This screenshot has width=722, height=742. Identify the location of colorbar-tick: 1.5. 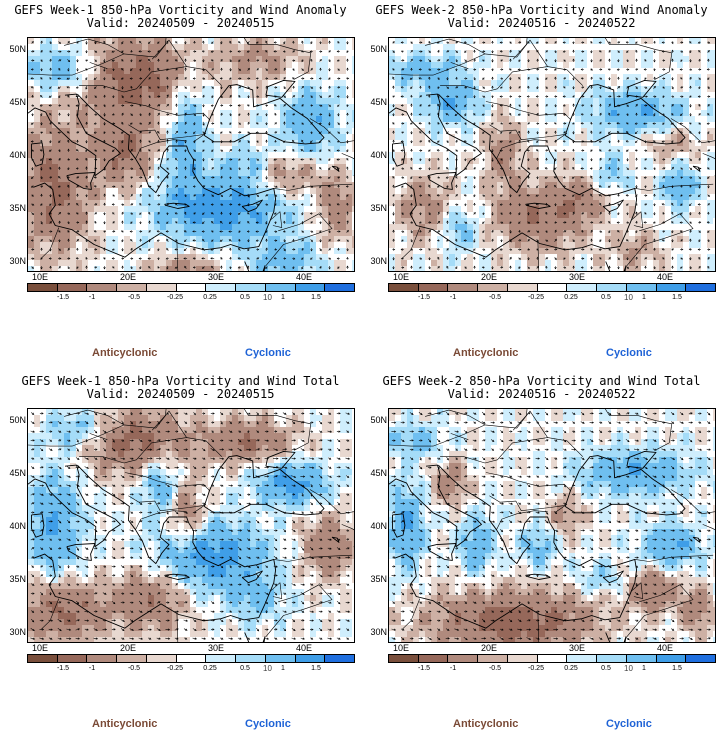
(677, 297).